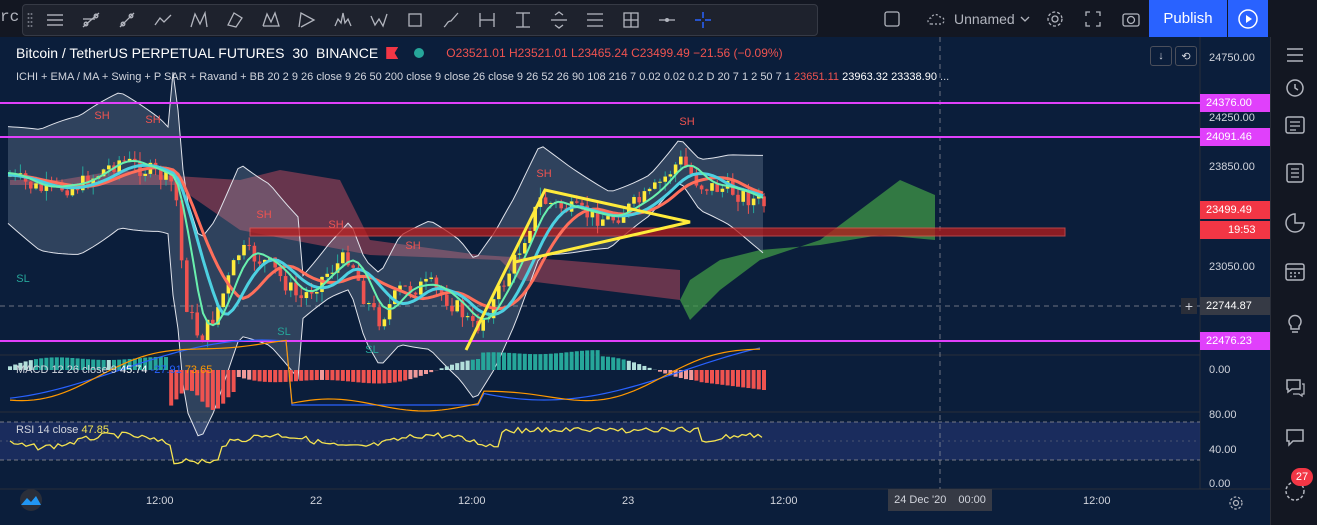 The image size is (1317, 525). Describe the element at coordinates (271, 20) in the screenshot. I see `xabcd-pattern-icon` at that location.